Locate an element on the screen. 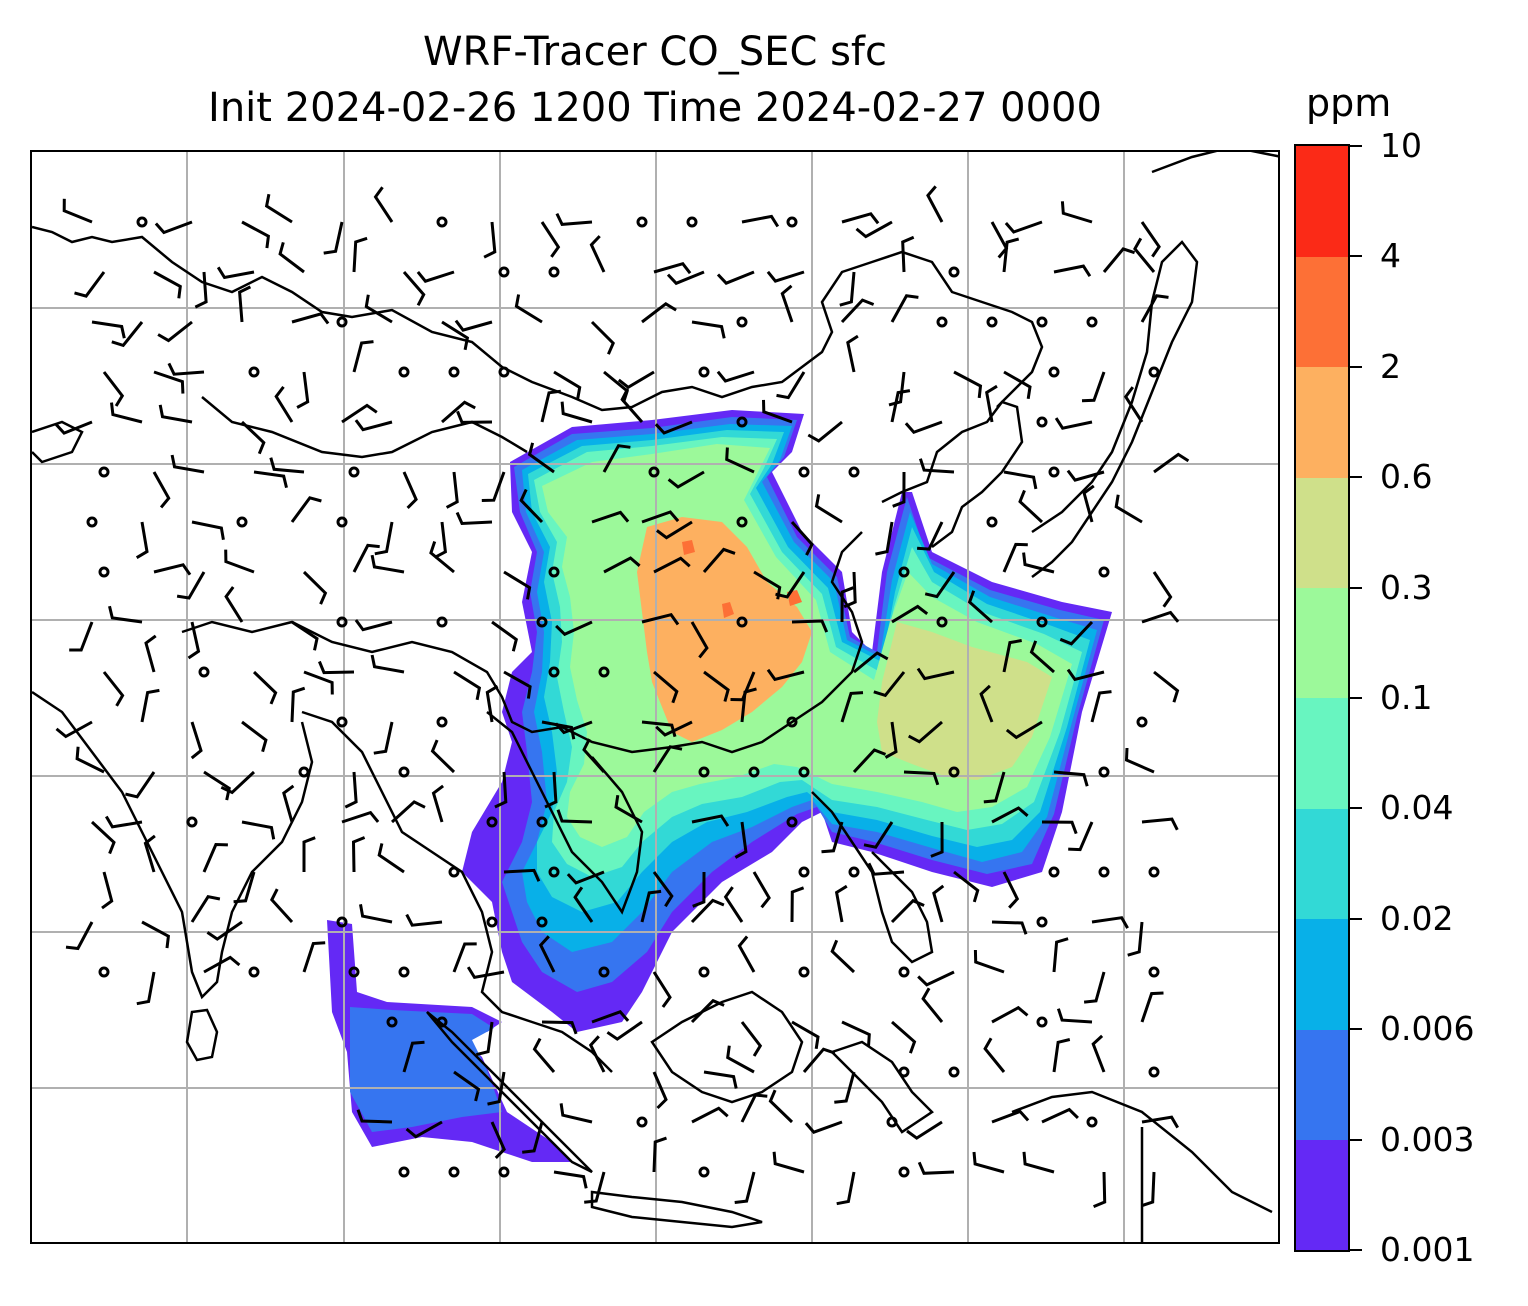 This screenshot has width=1528, height=1306. coast-srilanka is located at coordinates (202, 1035).